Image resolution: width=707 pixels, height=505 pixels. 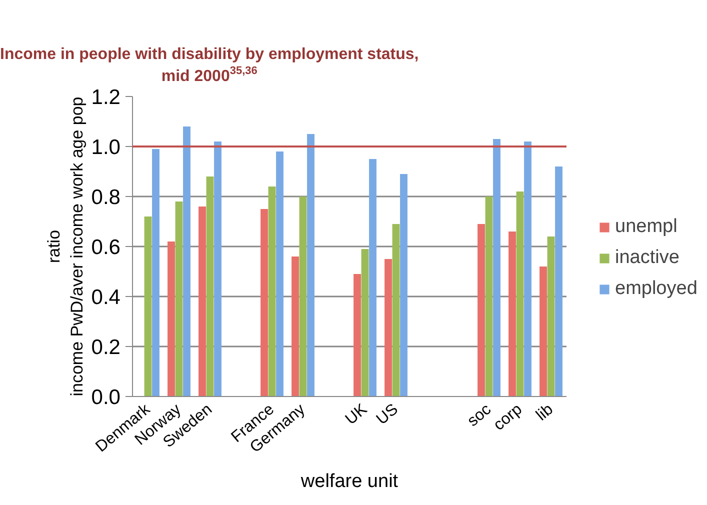 What do you see at coordinates (106, 97) in the screenshot?
I see `y-tick-label: 1.2` at bounding box center [106, 97].